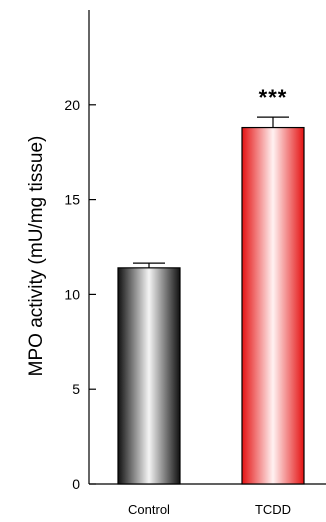  What do you see at coordinates (273, 509) in the screenshot?
I see `x-tick-label: TCDD` at bounding box center [273, 509].